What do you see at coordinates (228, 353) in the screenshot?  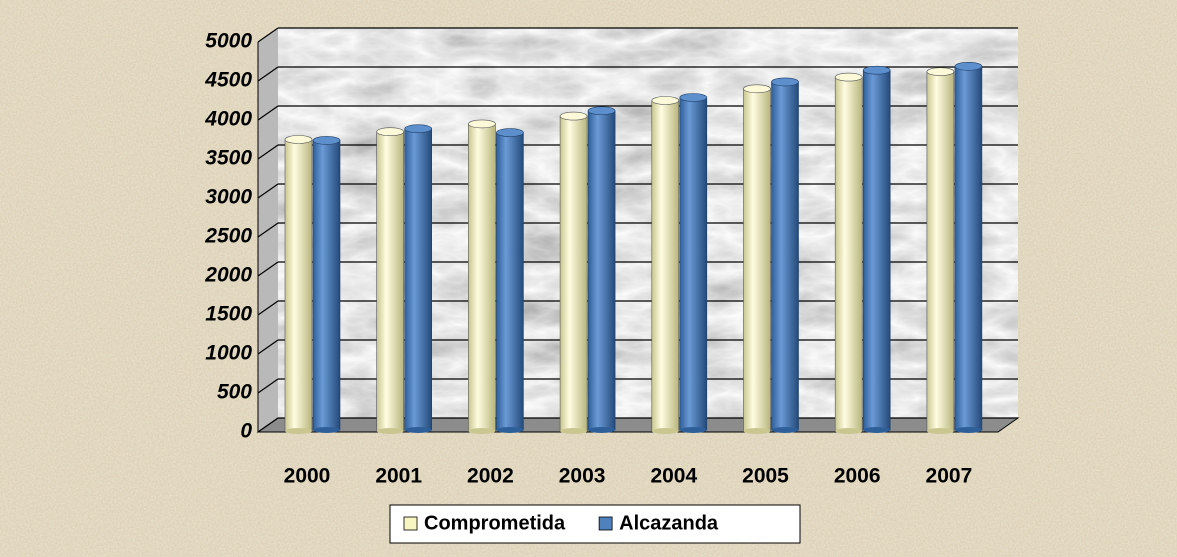 I see `y-tick-label: 1000` at bounding box center [228, 353].